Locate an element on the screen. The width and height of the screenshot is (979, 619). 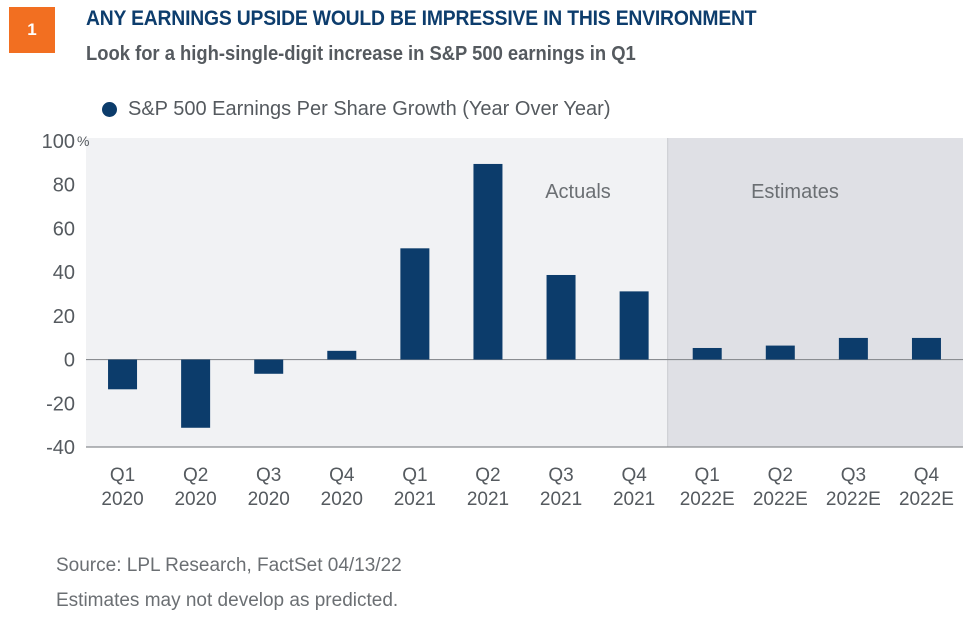
y-tick-label: 40 is located at coordinates (64, 273).